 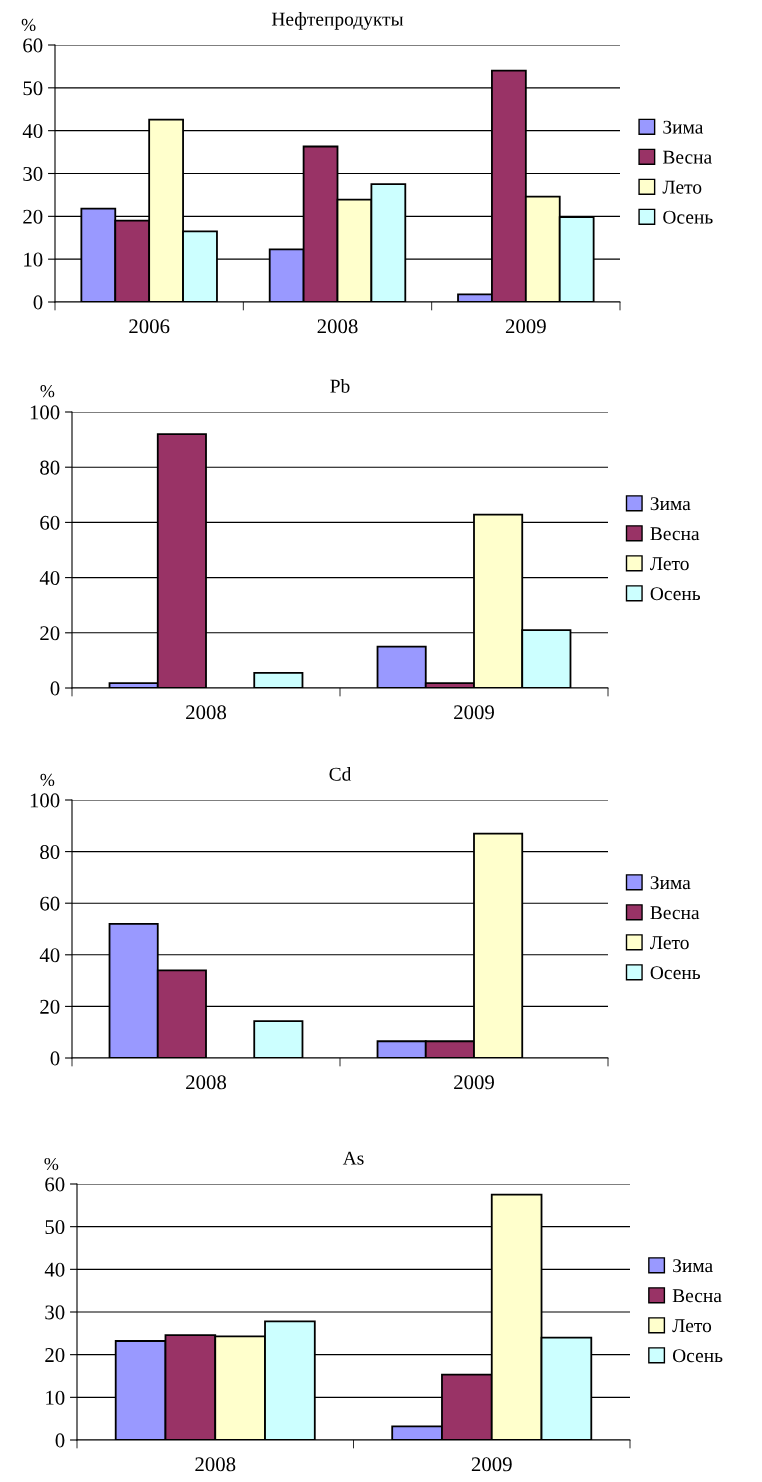 What do you see at coordinates (340, 386) in the screenshot?
I see `chart-title: Pb` at bounding box center [340, 386].